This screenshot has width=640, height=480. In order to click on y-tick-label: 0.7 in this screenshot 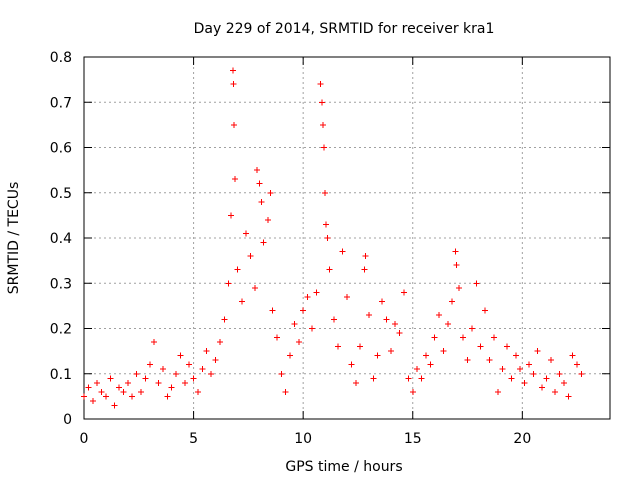, I will do `click(61, 103)`.